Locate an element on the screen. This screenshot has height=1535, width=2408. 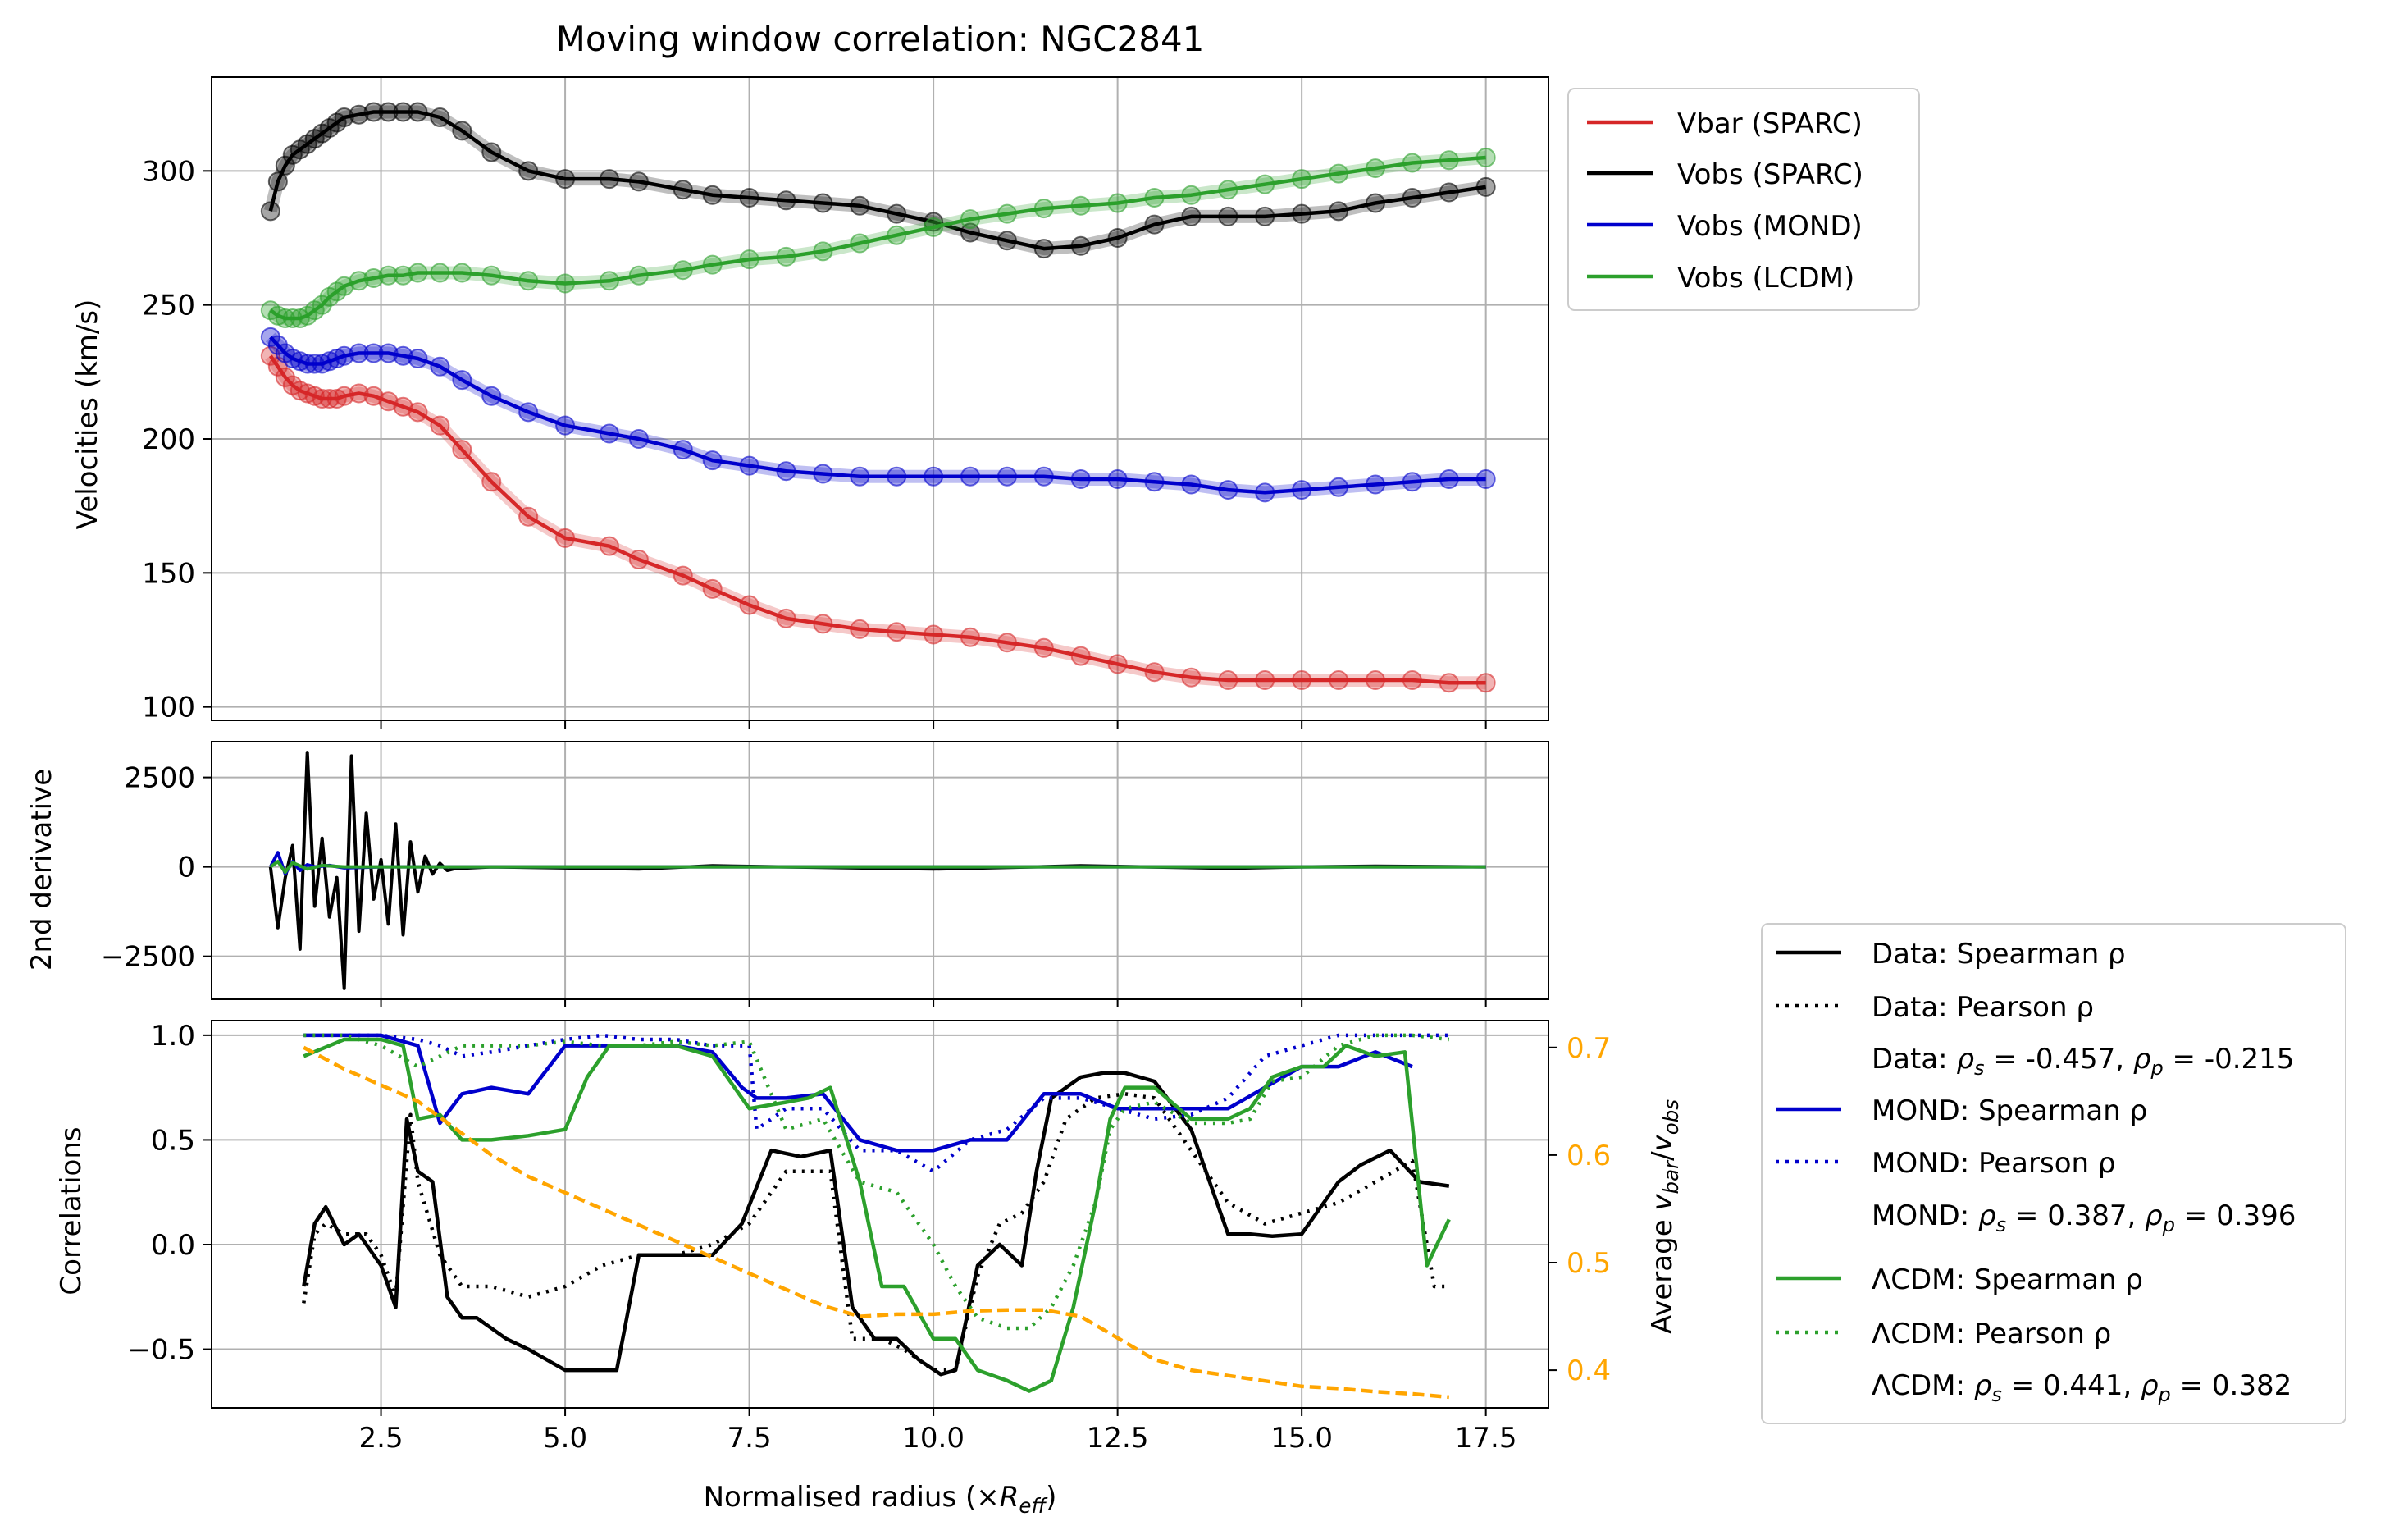
x-tick-label: 2.5 is located at coordinates (381, 1438).